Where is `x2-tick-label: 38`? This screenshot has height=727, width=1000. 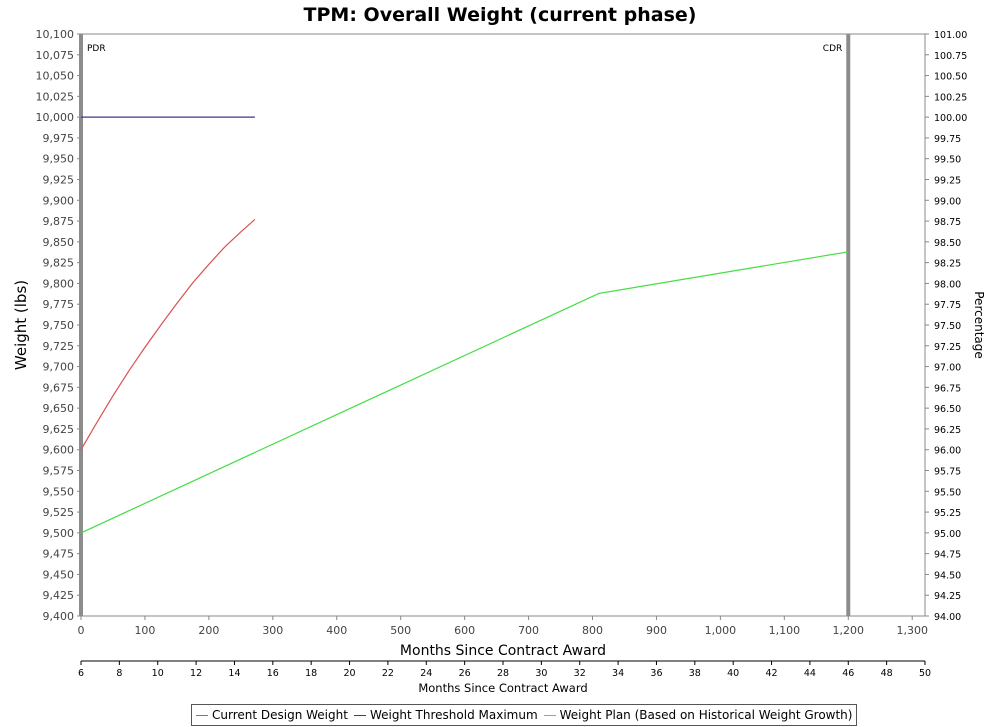
x2-tick-label: 38 is located at coordinates (695, 673).